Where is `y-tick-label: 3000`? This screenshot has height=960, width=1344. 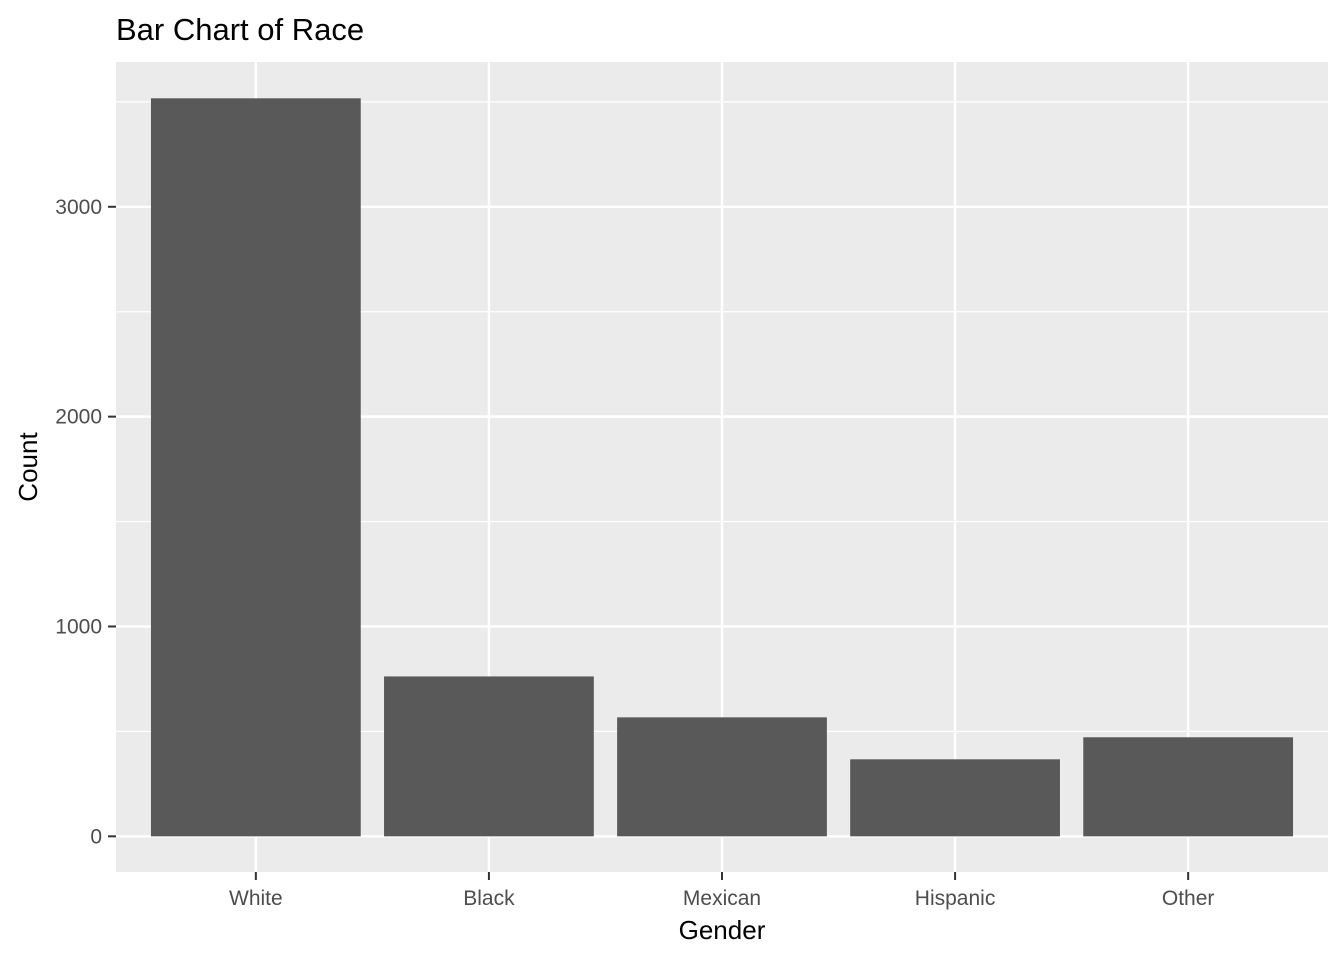 y-tick-label: 3000 is located at coordinates (78, 207).